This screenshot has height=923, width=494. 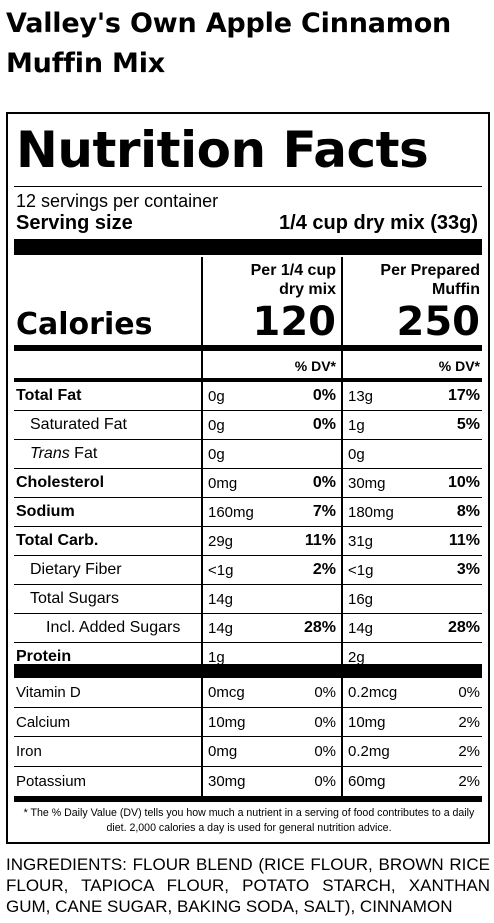 I want to click on nutrient-row: Total Sugars 14g 16g, so click(x=248, y=599).